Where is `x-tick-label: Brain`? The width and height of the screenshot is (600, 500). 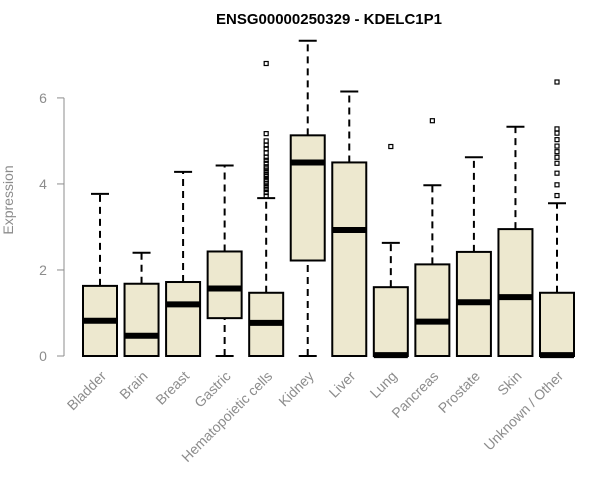
x-tick-label: Brain is located at coordinates (133, 385).